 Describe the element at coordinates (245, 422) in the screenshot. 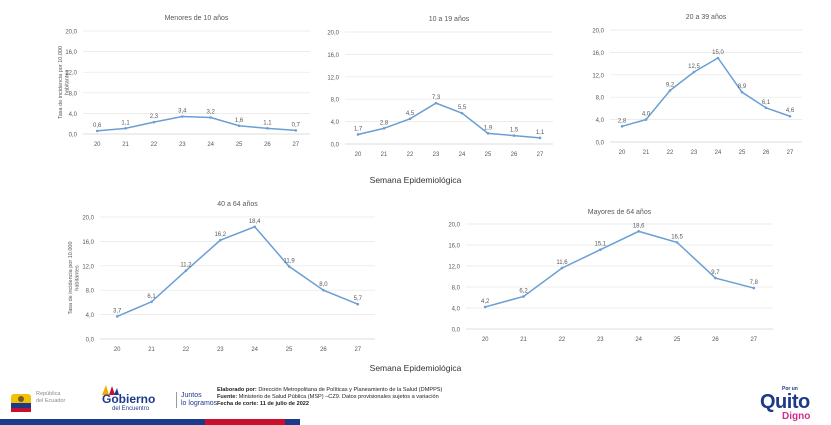

I see `footer-stripe-accent` at that location.